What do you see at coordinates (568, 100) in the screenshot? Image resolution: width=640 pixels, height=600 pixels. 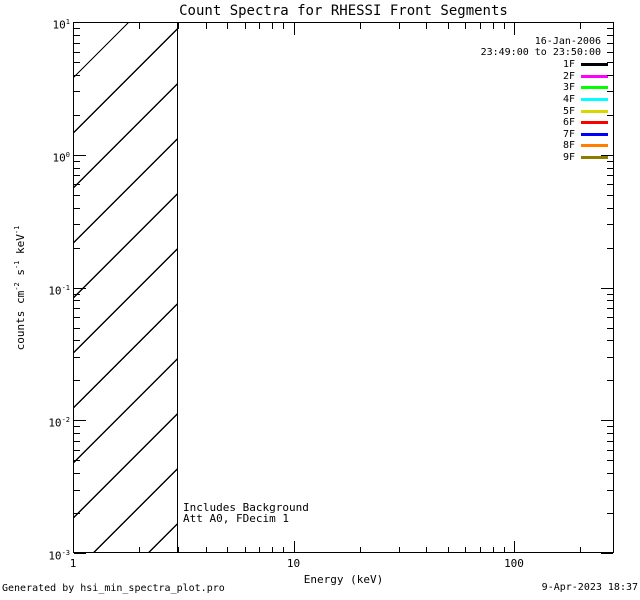 I see `legend-entry-label: 4F` at bounding box center [568, 100].